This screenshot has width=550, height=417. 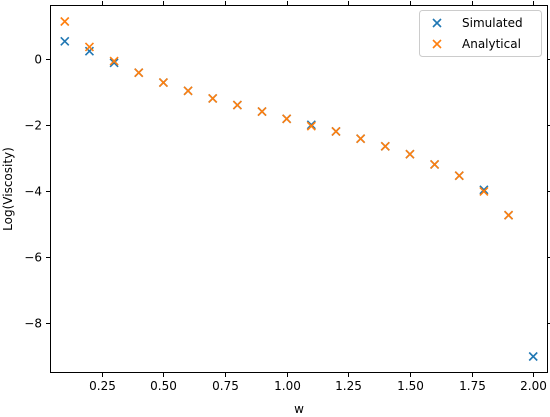 I want to click on y-tick-label: −6, so click(x=33, y=258).